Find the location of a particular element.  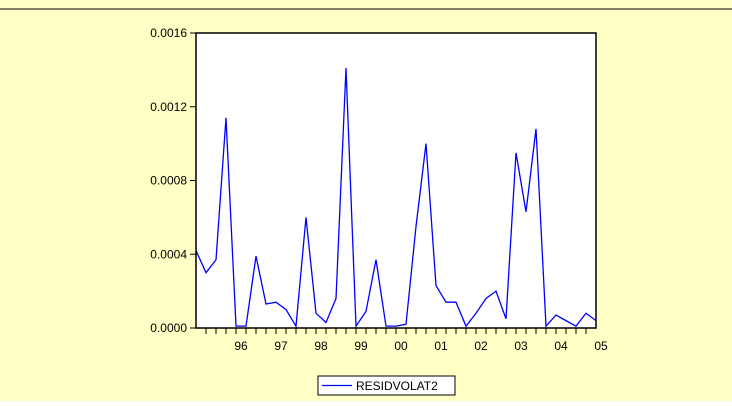

y-tick-label: 0.0008 is located at coordinates (168, 181).